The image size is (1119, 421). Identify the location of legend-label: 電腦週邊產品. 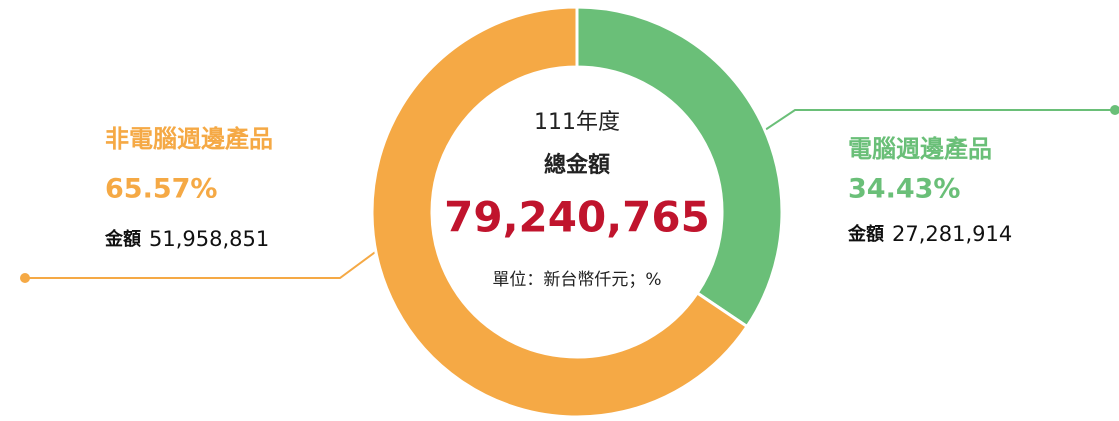
(920, 149).